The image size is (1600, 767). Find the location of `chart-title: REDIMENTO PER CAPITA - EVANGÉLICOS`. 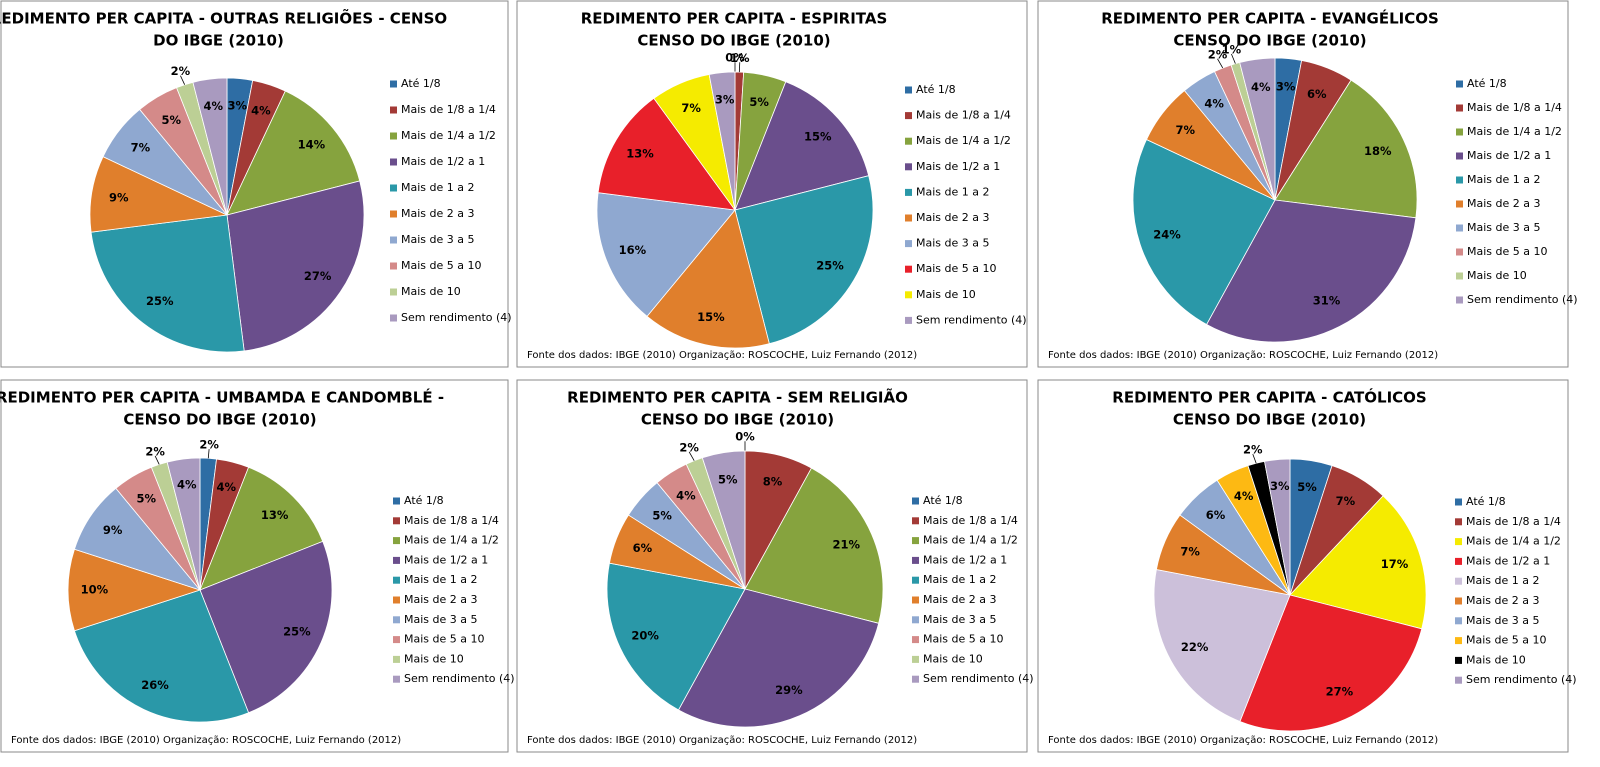

chart-title: REDIMENTO PER CAPITA - EVANGÉLICOS is located at coordinates (1270, 18).